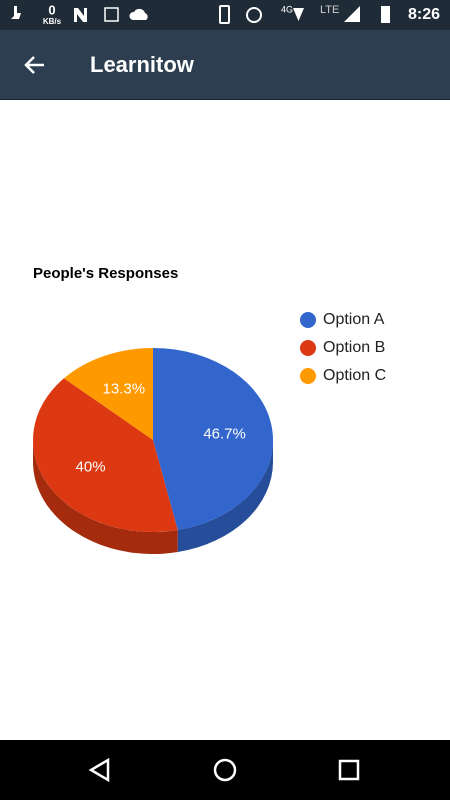 The height and width of the screenshot is (800, 450). I want to click on wifi-icon, so click(298, 14).